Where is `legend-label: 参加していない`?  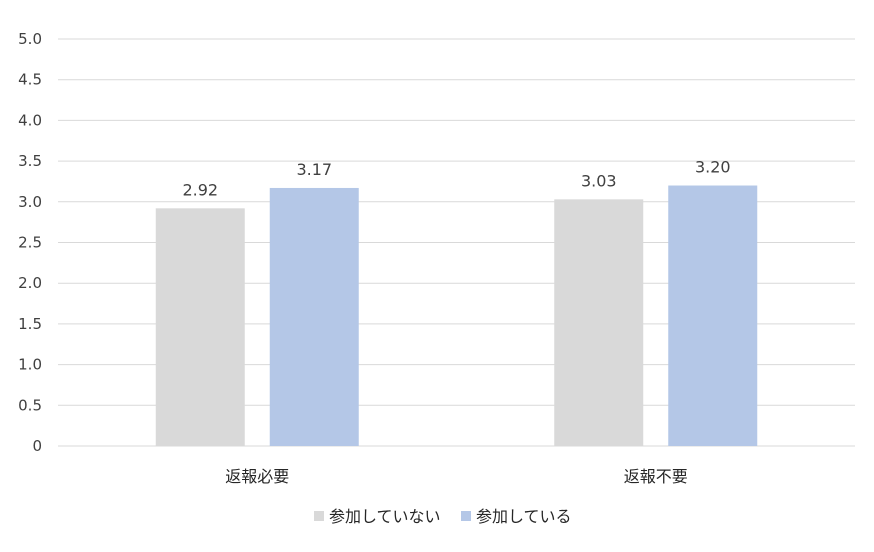
legend-label: 参加していない is located at coordinates (385, 516).